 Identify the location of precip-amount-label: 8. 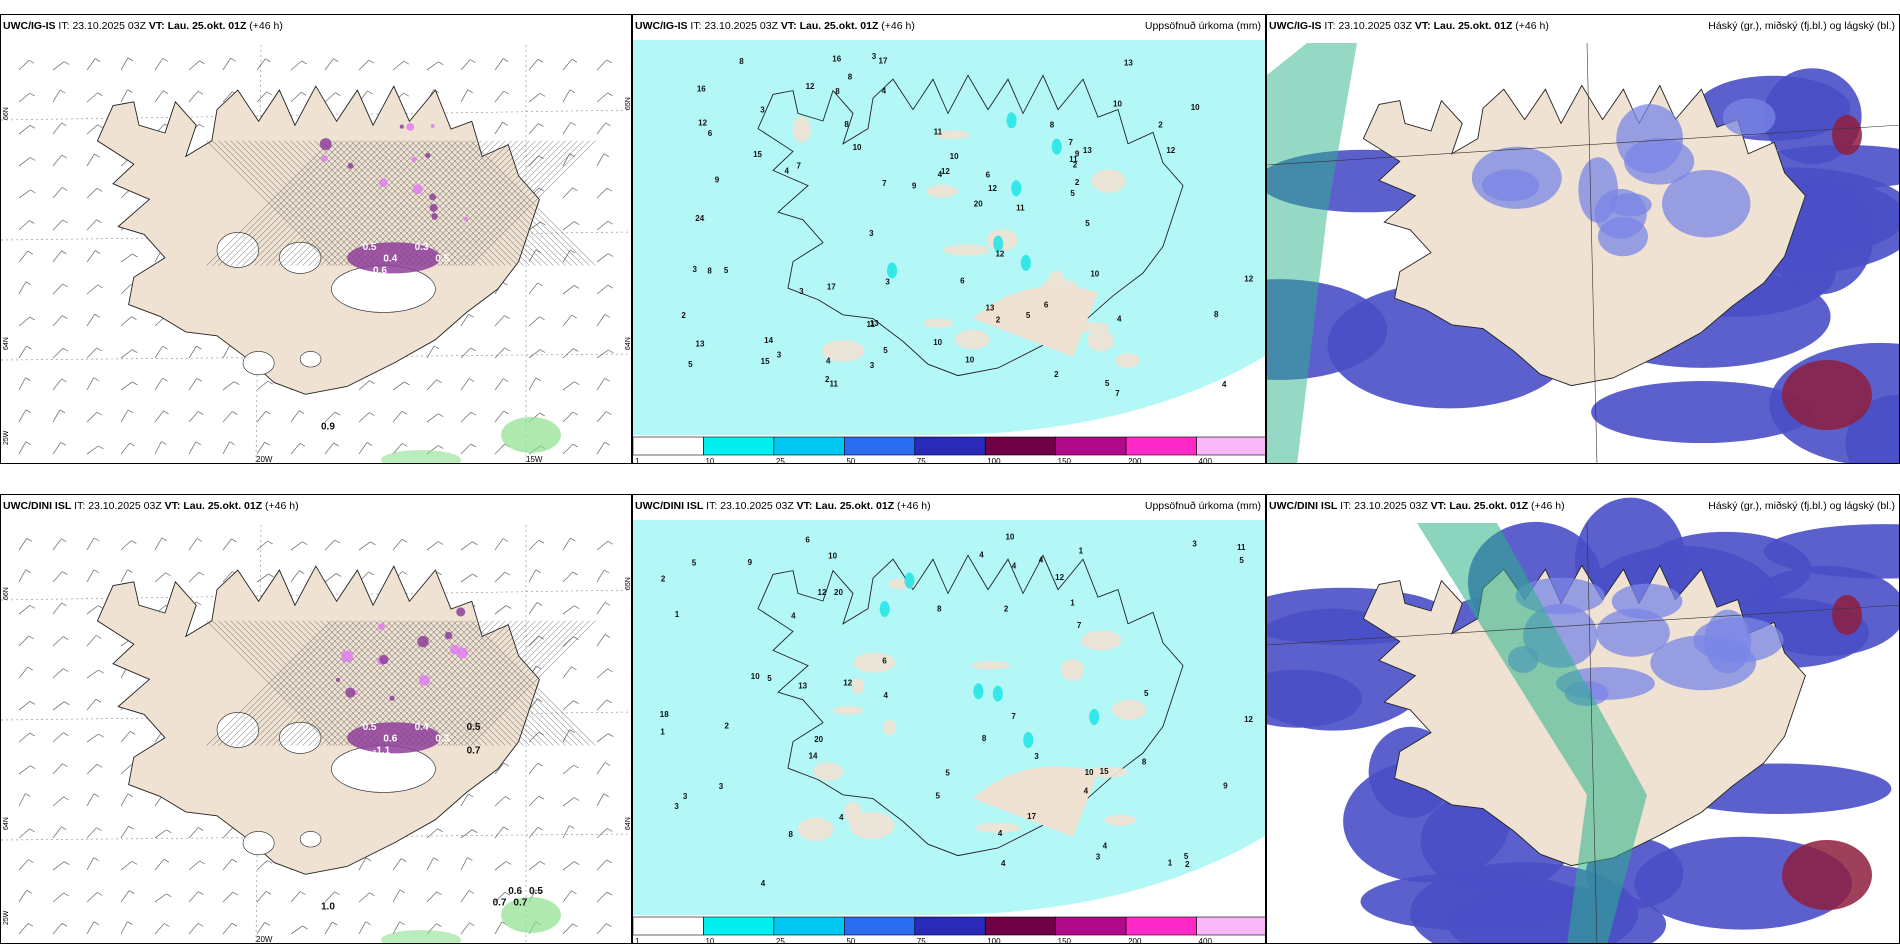
(984, 738).